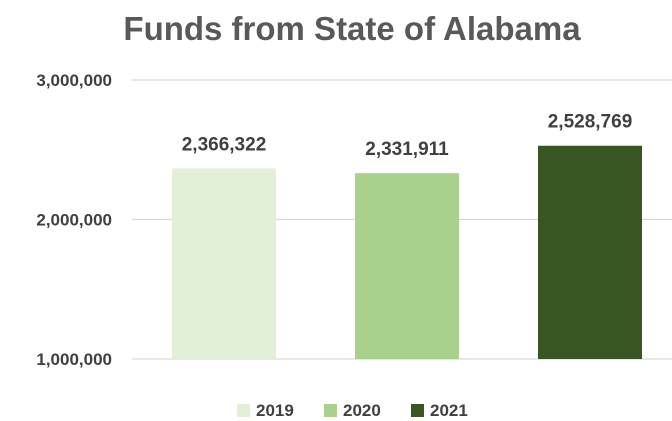 This screenshot has height=421, width=672. I want to click on legend-label-2019: 2019, so click(275, 410).